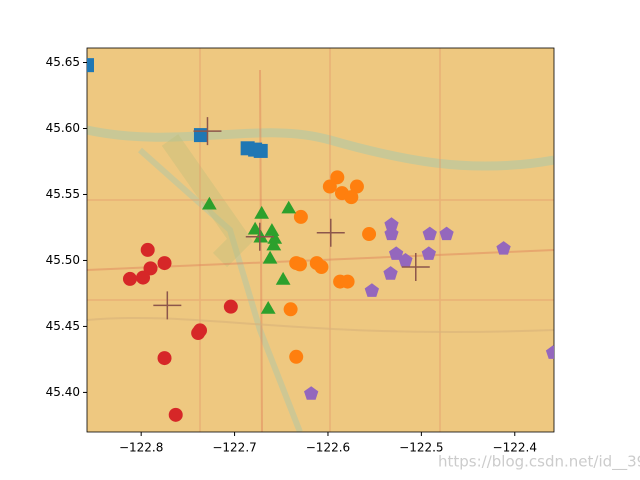 This screenshot has height=480, width=640. I want to click on x-tick-label: −122.5, so click(421, 448).